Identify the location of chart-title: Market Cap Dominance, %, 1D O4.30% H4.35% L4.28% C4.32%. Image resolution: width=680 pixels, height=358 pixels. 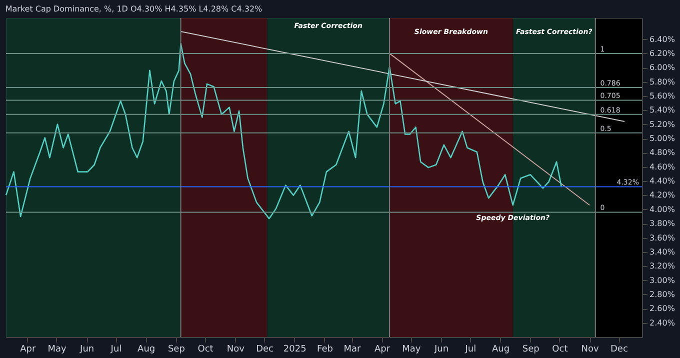
(134, 9).